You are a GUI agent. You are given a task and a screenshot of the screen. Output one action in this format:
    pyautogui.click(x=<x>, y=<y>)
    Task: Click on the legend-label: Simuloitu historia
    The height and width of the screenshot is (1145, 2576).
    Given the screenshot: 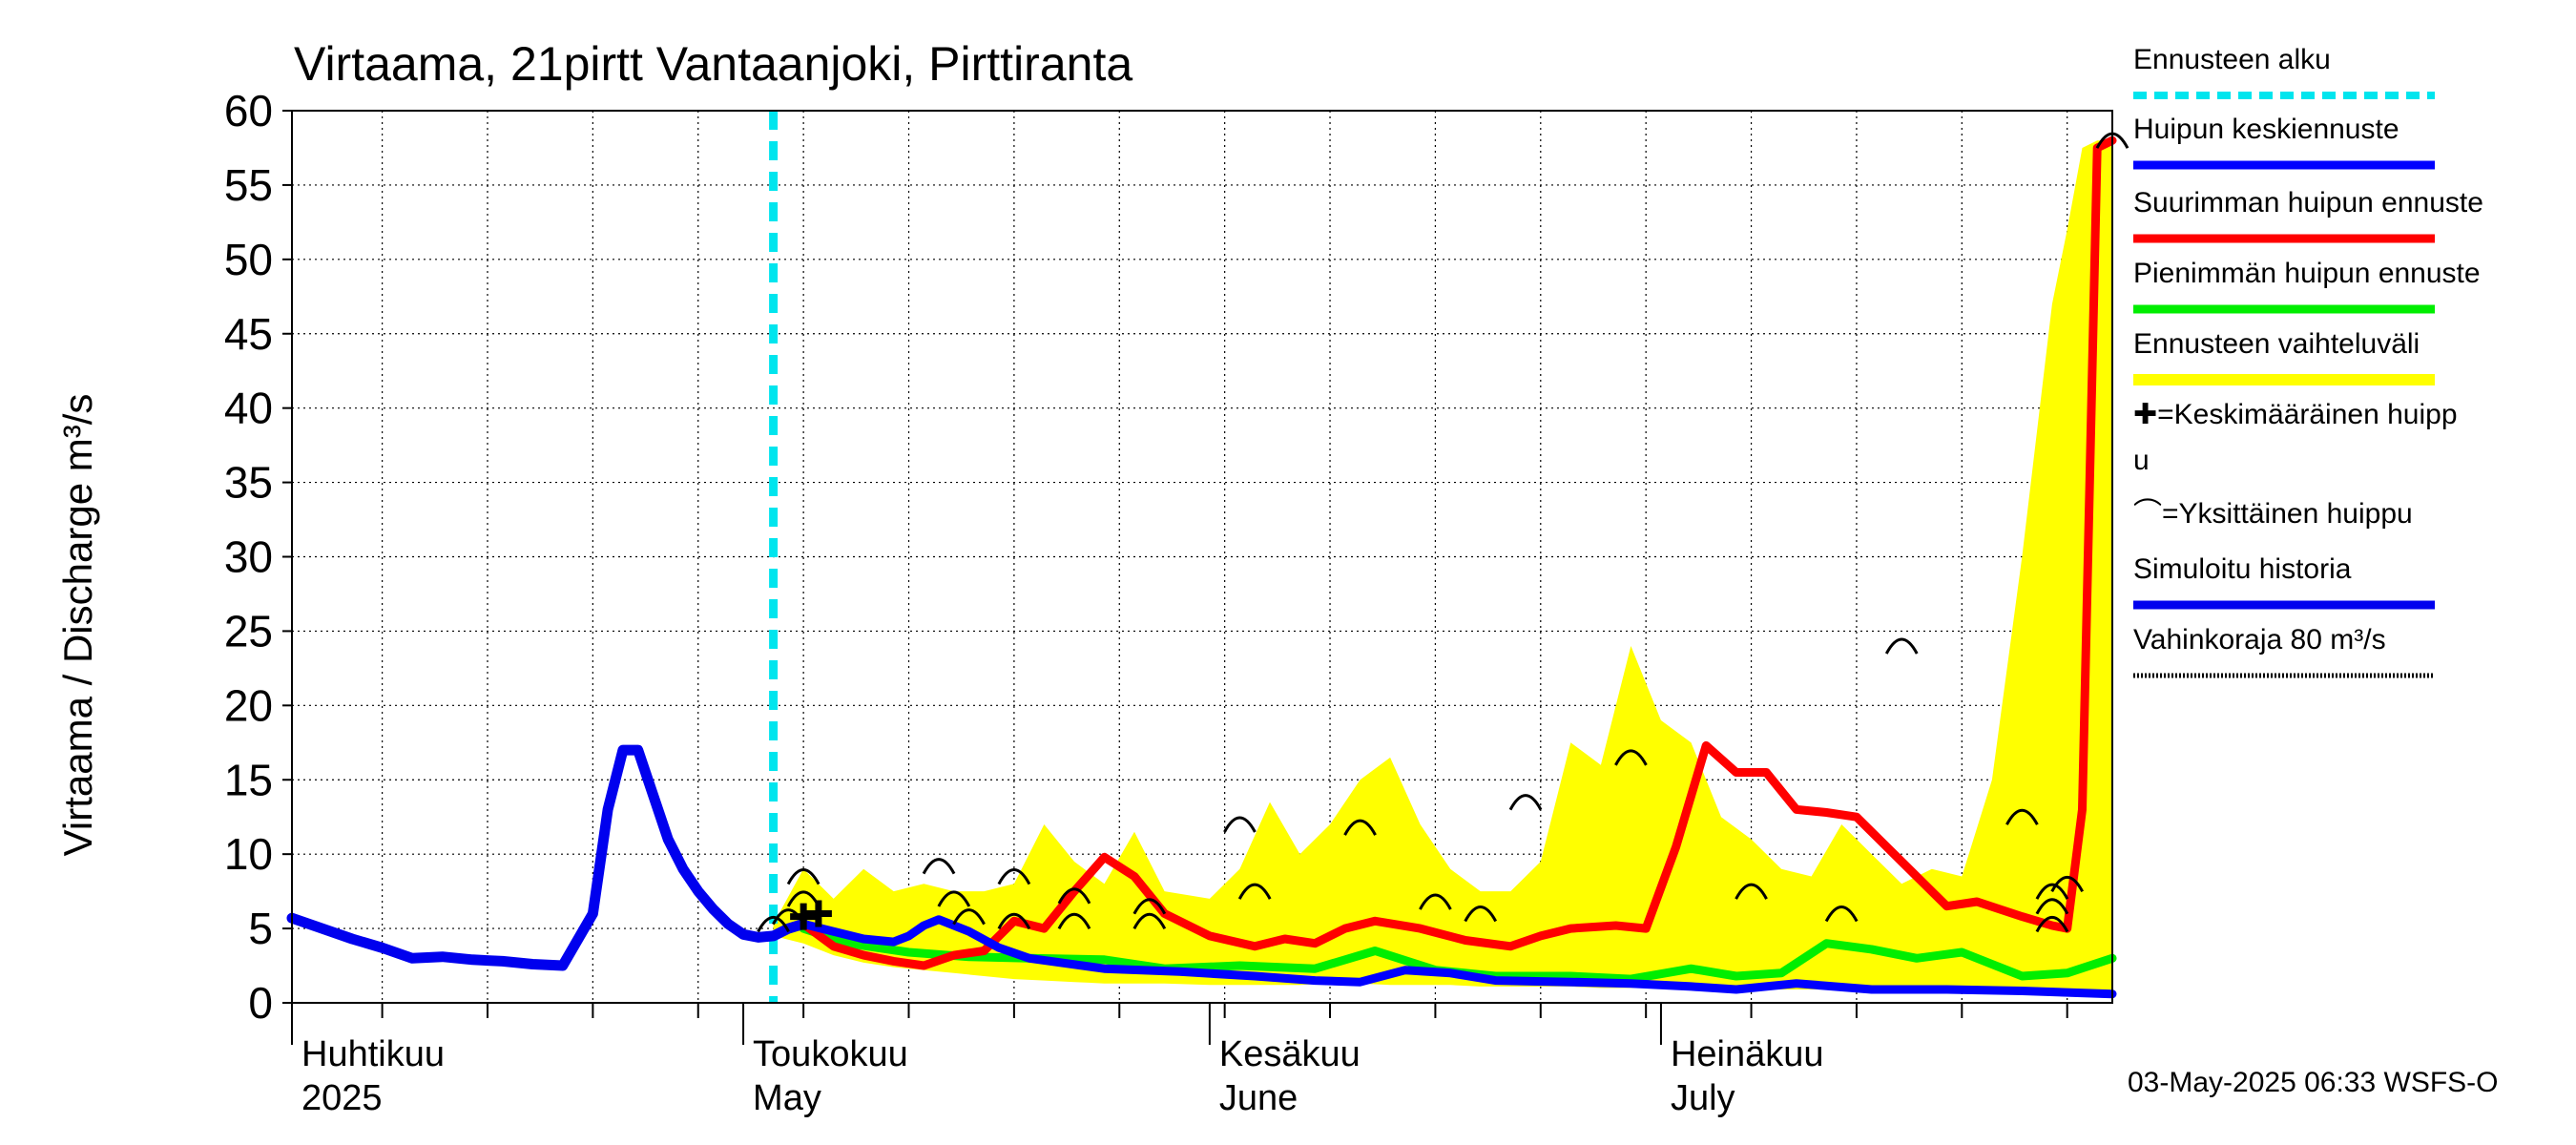 What is the action you would take?
    pyautogui.click(x=2242, y=569)
    